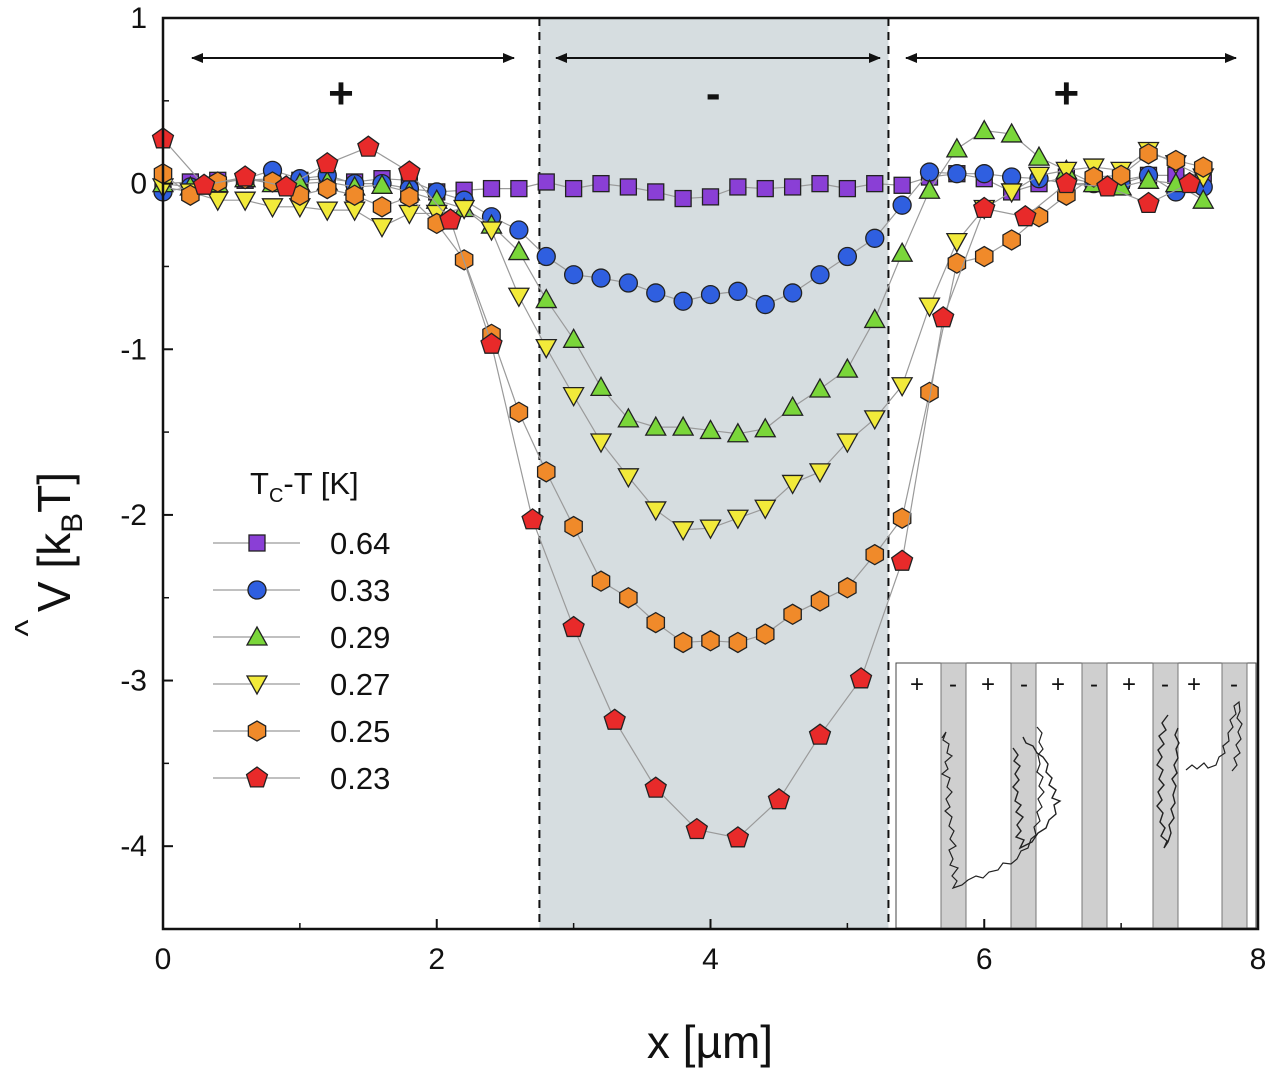 This screenshot has height=1069, width=1269. I want to click on legend-item: 0.64, so click(301, 543).